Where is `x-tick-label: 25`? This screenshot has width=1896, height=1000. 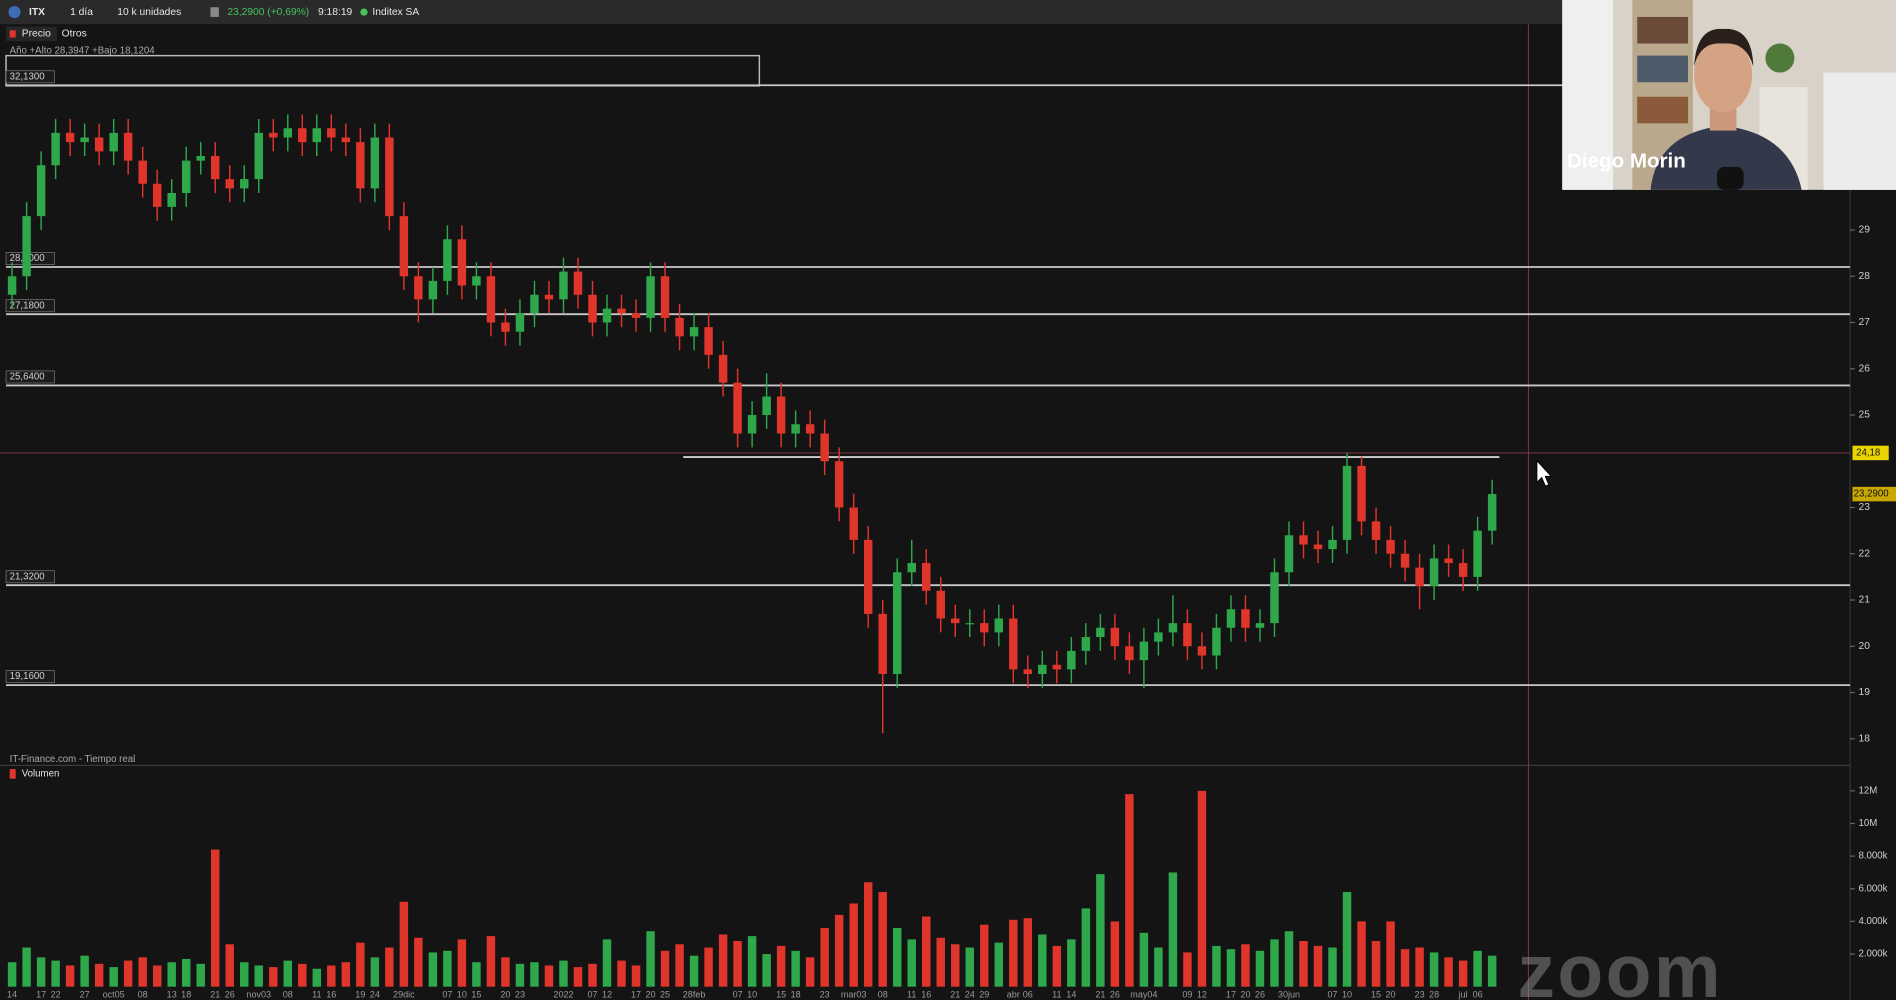
x-tick-label: 25 is located at coordinates (665, 995).